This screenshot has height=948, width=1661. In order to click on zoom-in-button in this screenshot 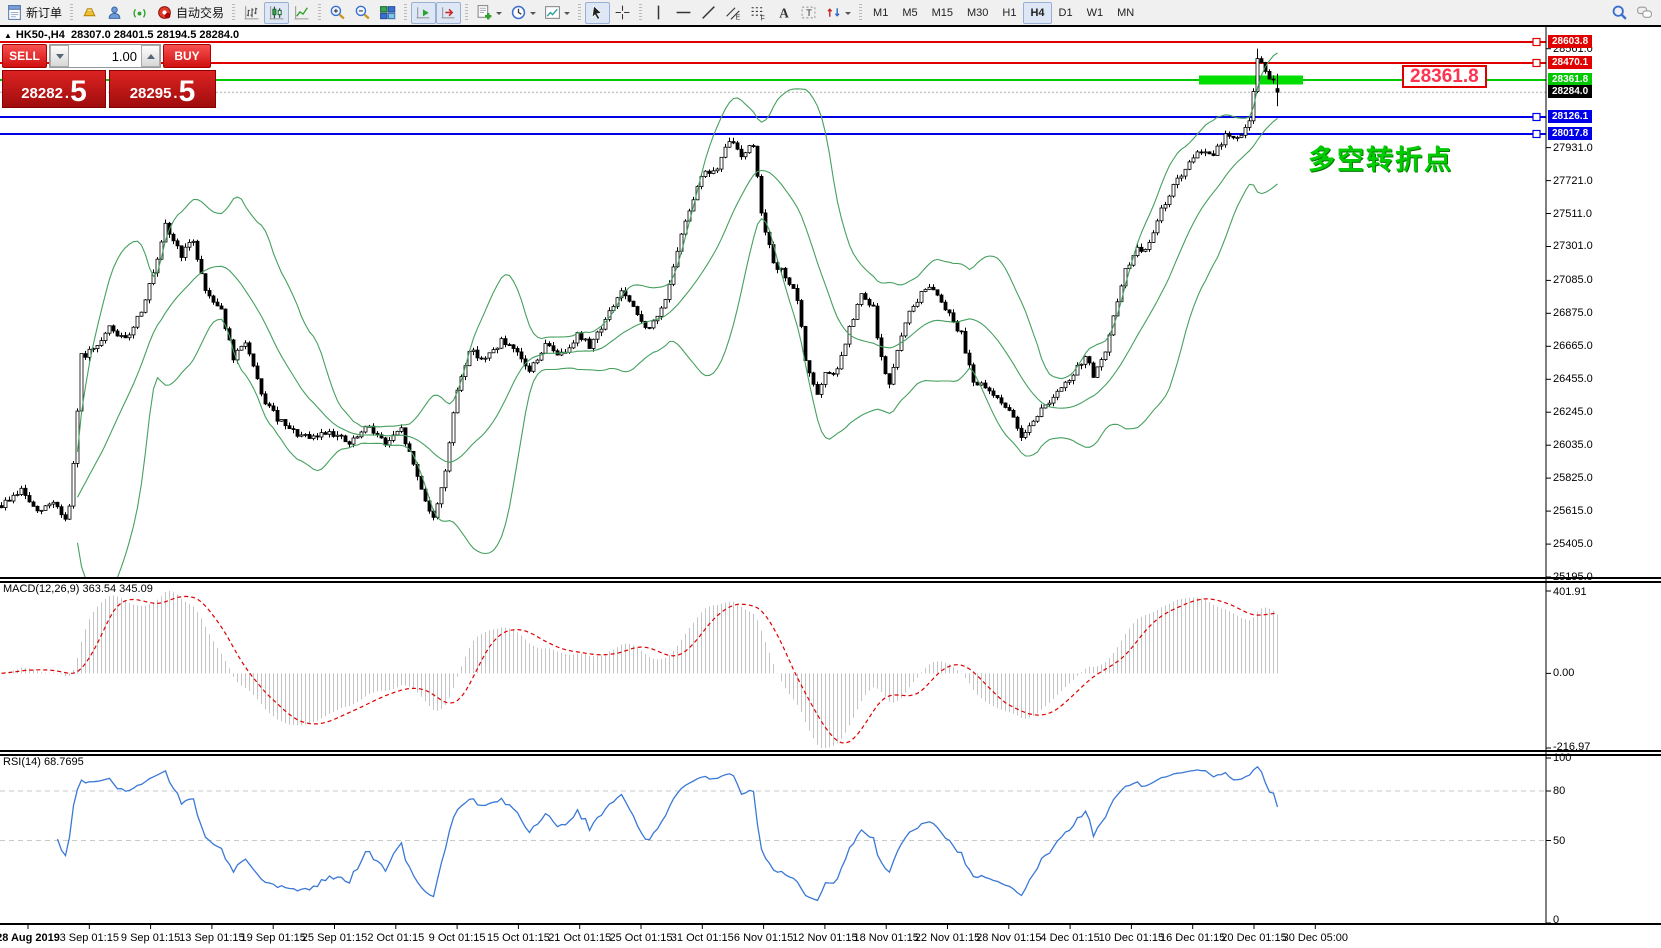, I will do `click(337, 13)`.